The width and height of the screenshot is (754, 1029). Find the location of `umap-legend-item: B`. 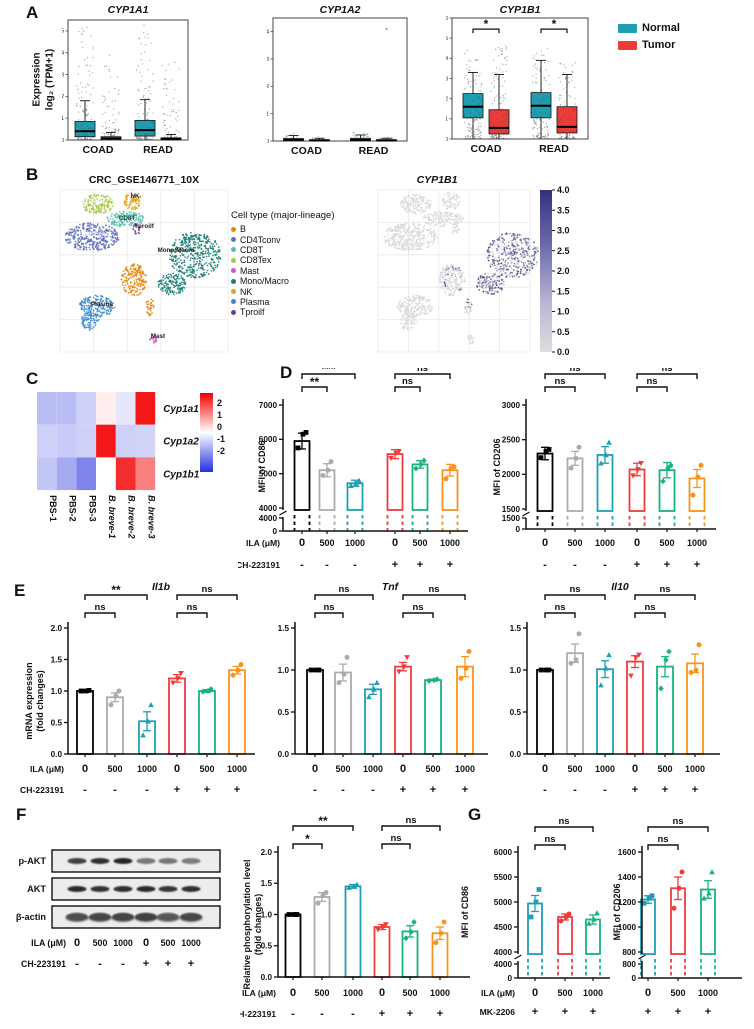

umap-legend-item: B is located at coordinates (301, 229).